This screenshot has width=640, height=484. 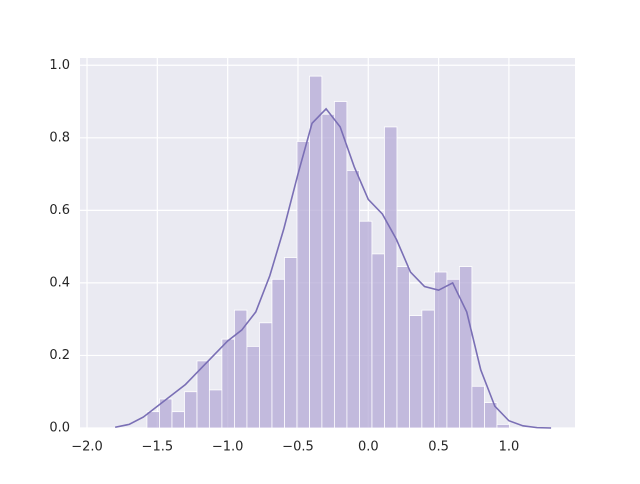 I want to click on y-tick-label: 0.0, so click(x=59, y=428).